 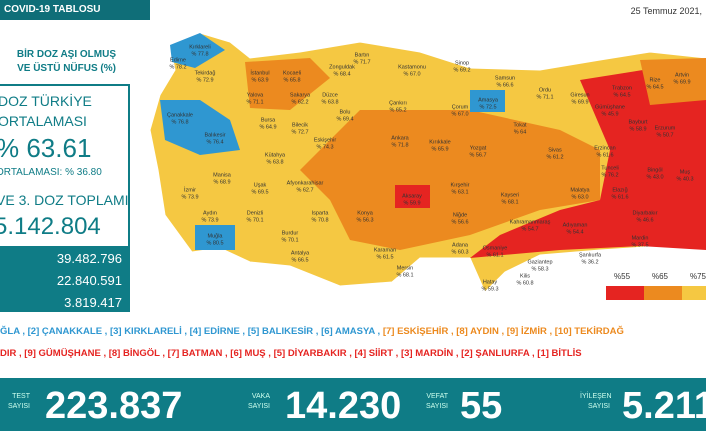 What do you see at coordinates (299, 260) in the screenshot?
I see `province-value: % 66.5` at bounding box center [299, 260].